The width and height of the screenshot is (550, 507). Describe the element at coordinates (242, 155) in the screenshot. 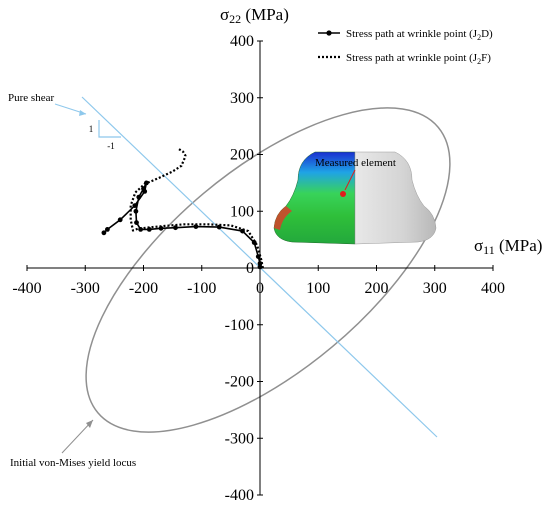

I see `y-tick-label: 200` at that location.